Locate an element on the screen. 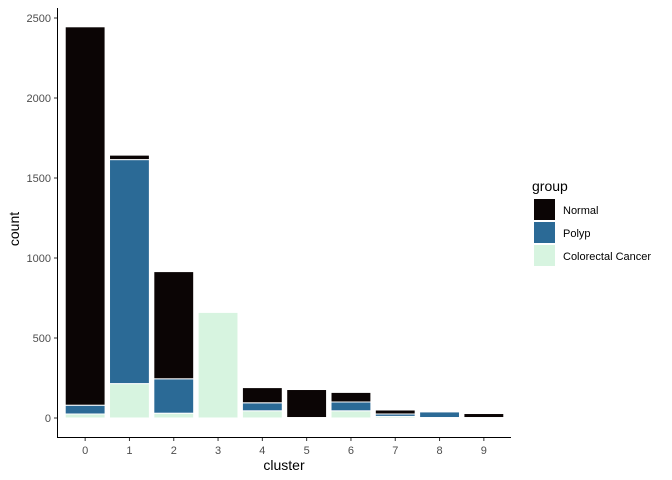 The width and height of the screenshot is (672, 480). y-tick-label: 0 is located at coordinates (48, 419).